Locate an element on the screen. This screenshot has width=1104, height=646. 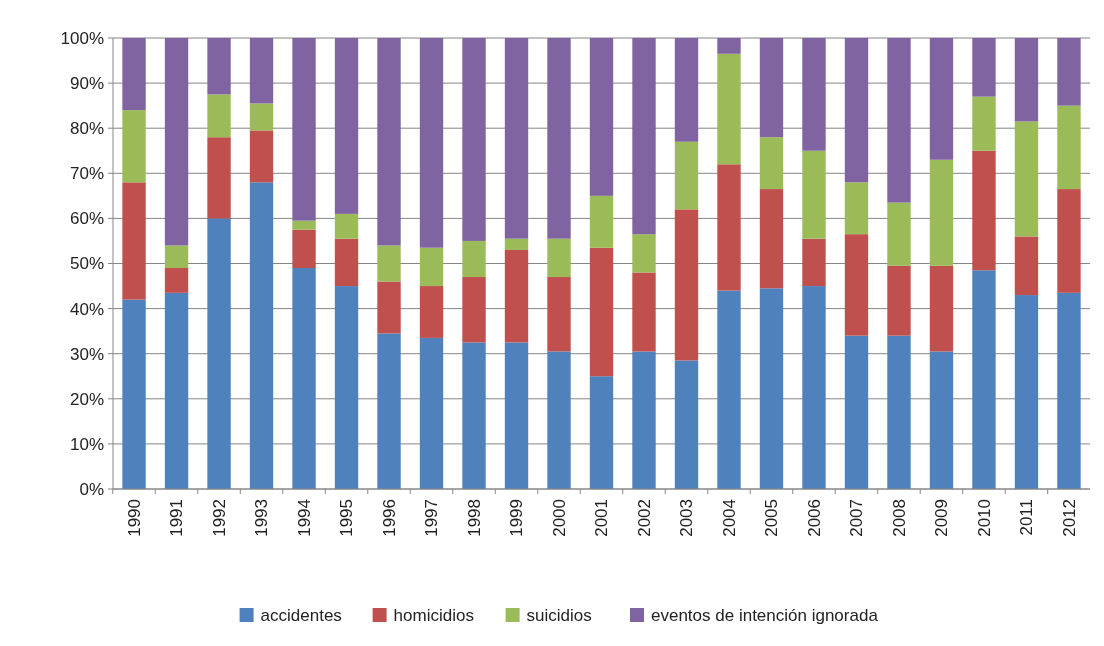
x-tick-label: 1996 is located at coordinates (389, 518).